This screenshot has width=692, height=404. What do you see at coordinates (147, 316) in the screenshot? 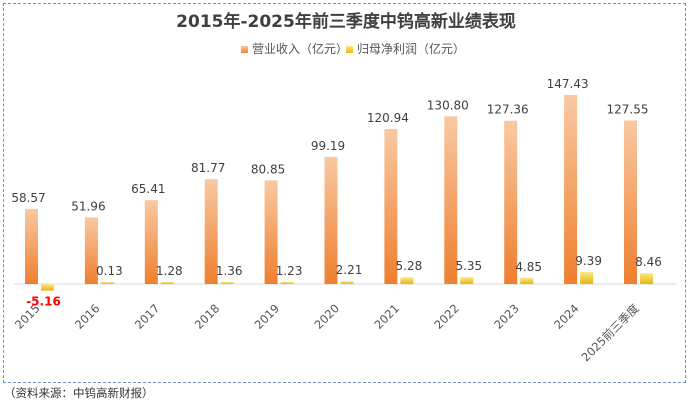
I see `tick-label-2: 2017` at bounding box center [147, 316].